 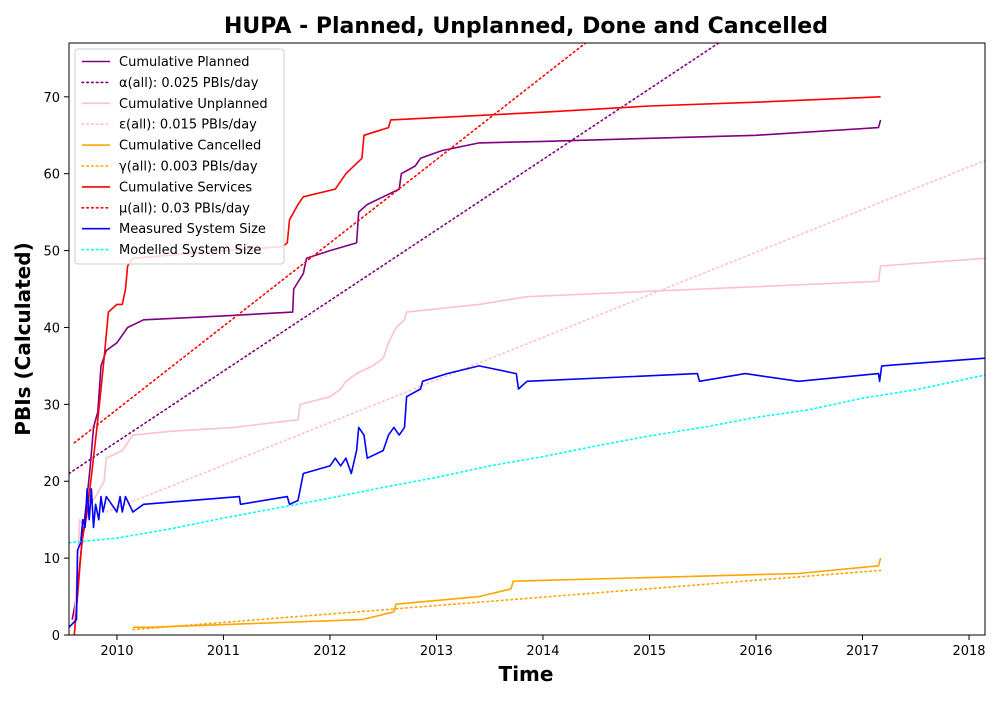 What do you see at coordinates (192, 229) in the screenshot?
I see `legend-label-8: Measured System Size` at bounding box center [192, 229].